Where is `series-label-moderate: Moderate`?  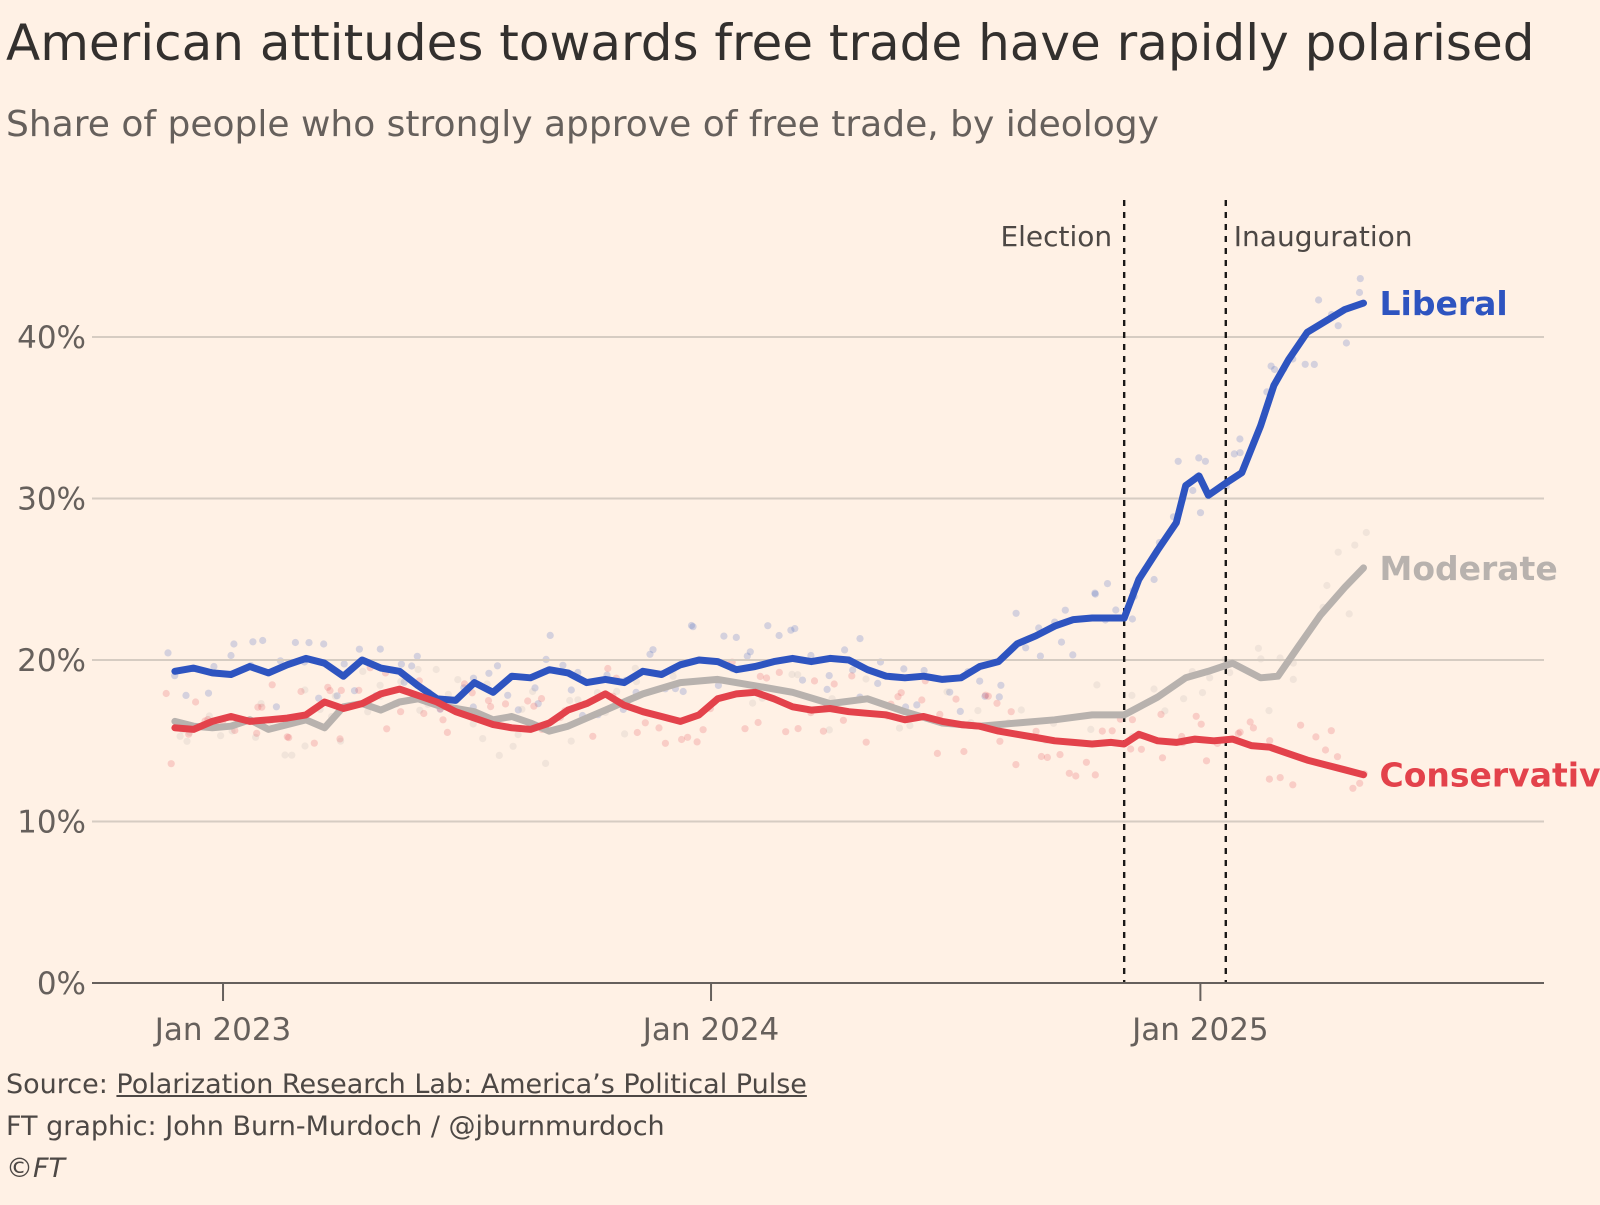 series-label-moderate: Moderate is located at coordinates (1469, 568).